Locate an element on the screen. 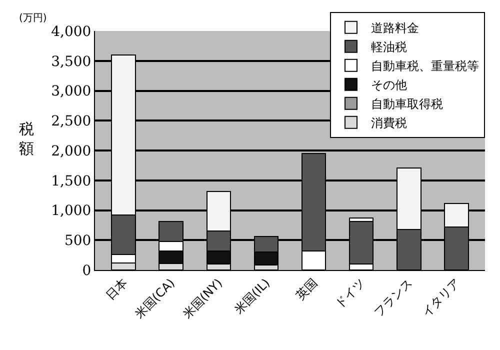 The width and height of the screenshot is (500, 350). x-tick-label: イタリア is located at coordinates (440, 298).